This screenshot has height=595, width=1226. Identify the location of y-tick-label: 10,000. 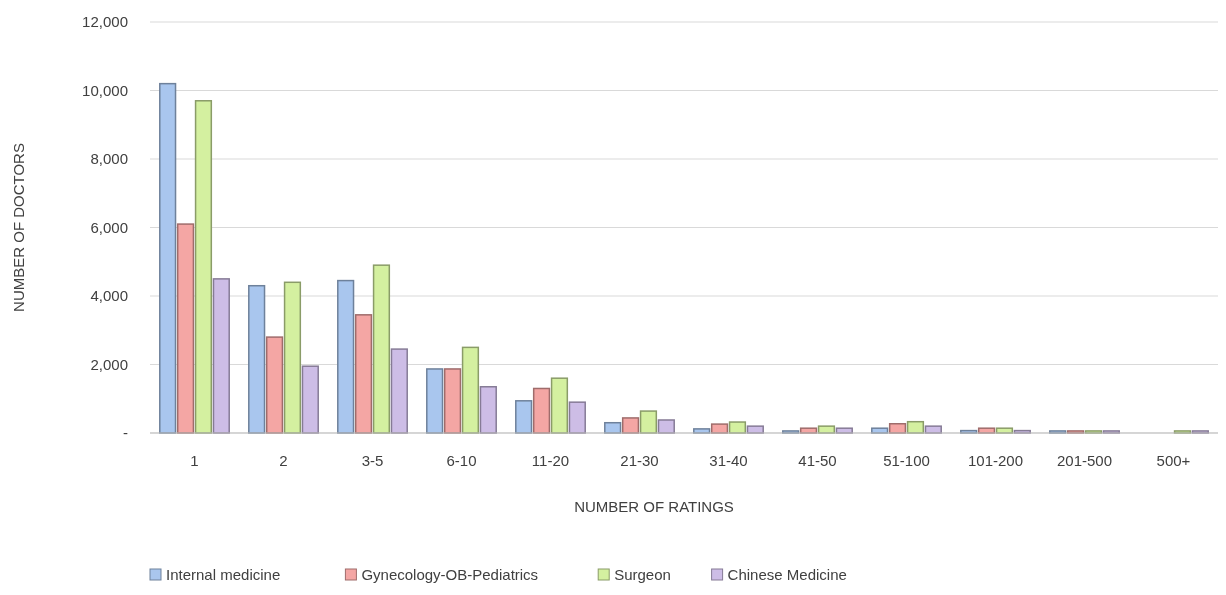
(105, 90).